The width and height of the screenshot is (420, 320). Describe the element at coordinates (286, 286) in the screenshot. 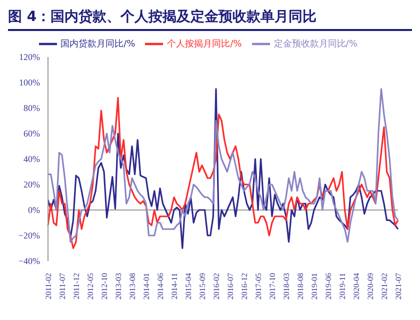

I see `x-tick-label: 2018-03` at that location.